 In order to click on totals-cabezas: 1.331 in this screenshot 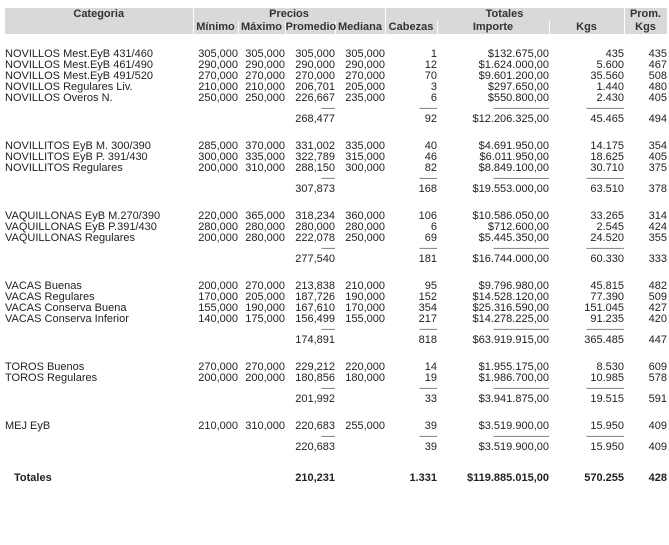, I will do `click(423, 478)`.